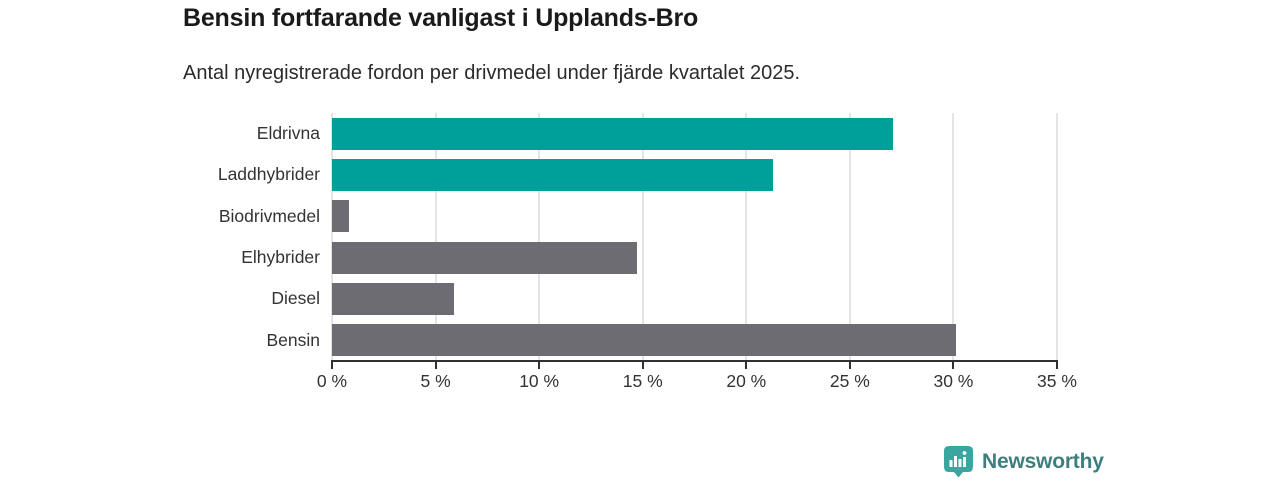  What do you see at coordinates (280, 257) in the screenshot?
I see `category-label-elhybrider: Elhybrider` at bounding box center [280, 257].